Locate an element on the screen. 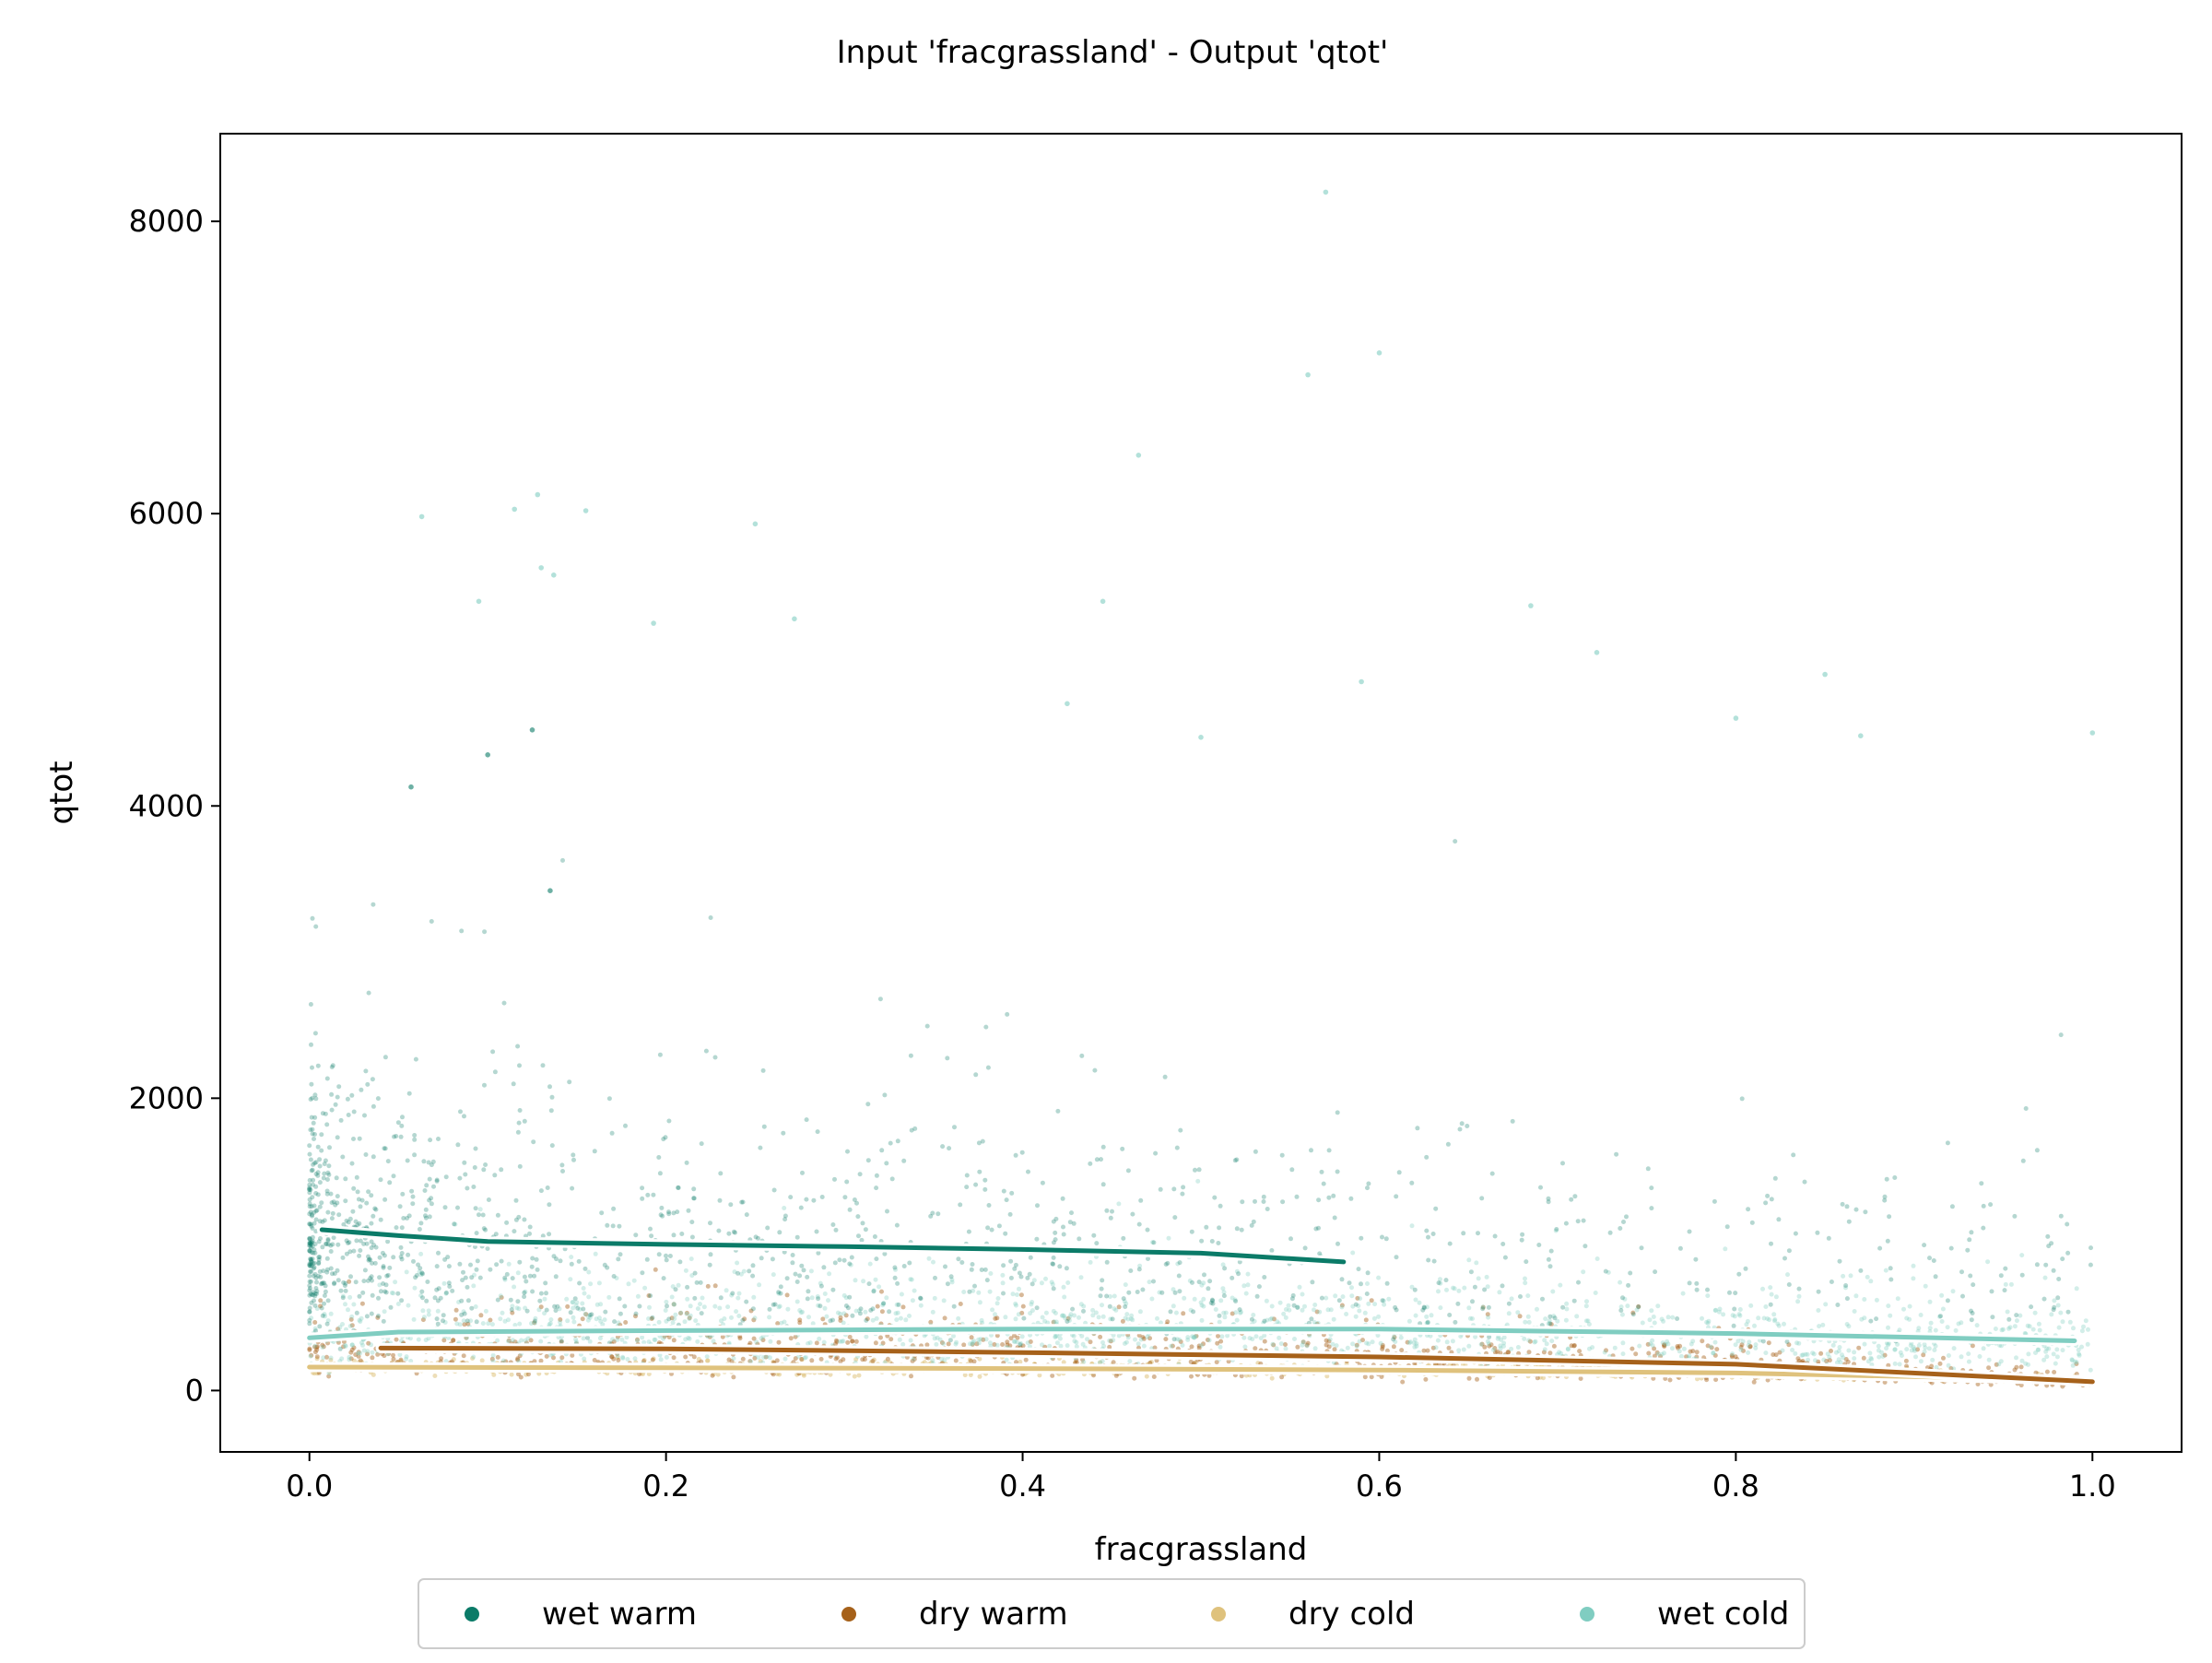  y-tick-label: 4000 is located at coordinates (166, 805).